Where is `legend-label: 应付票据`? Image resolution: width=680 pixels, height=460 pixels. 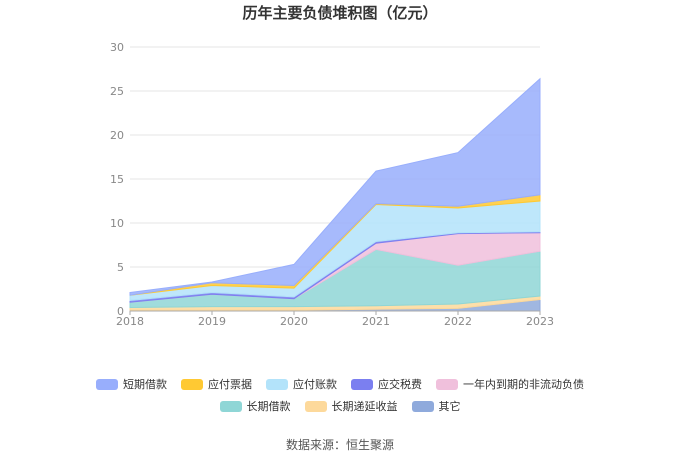
legend-label: 应付票据 is located at coordinates (230, 384).